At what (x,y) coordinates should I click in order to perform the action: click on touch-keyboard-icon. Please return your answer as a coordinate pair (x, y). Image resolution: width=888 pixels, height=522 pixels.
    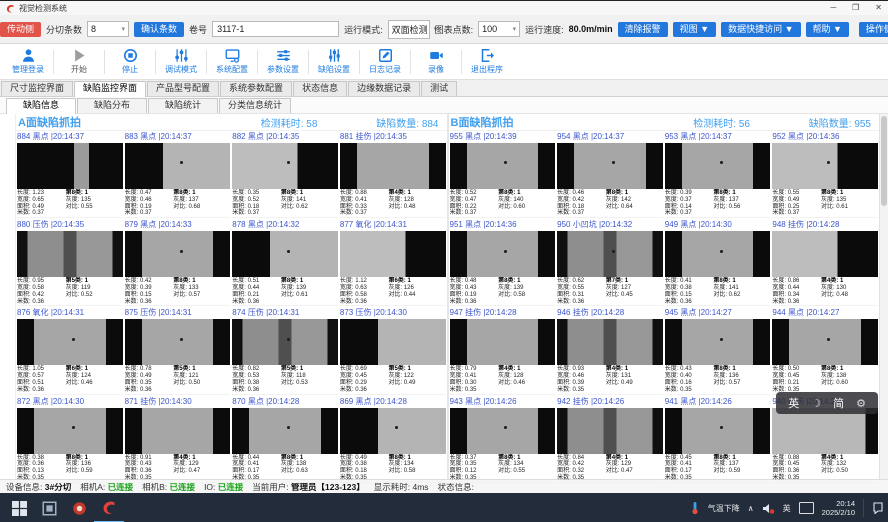
    Looking at the image, I should click on (806, 508).